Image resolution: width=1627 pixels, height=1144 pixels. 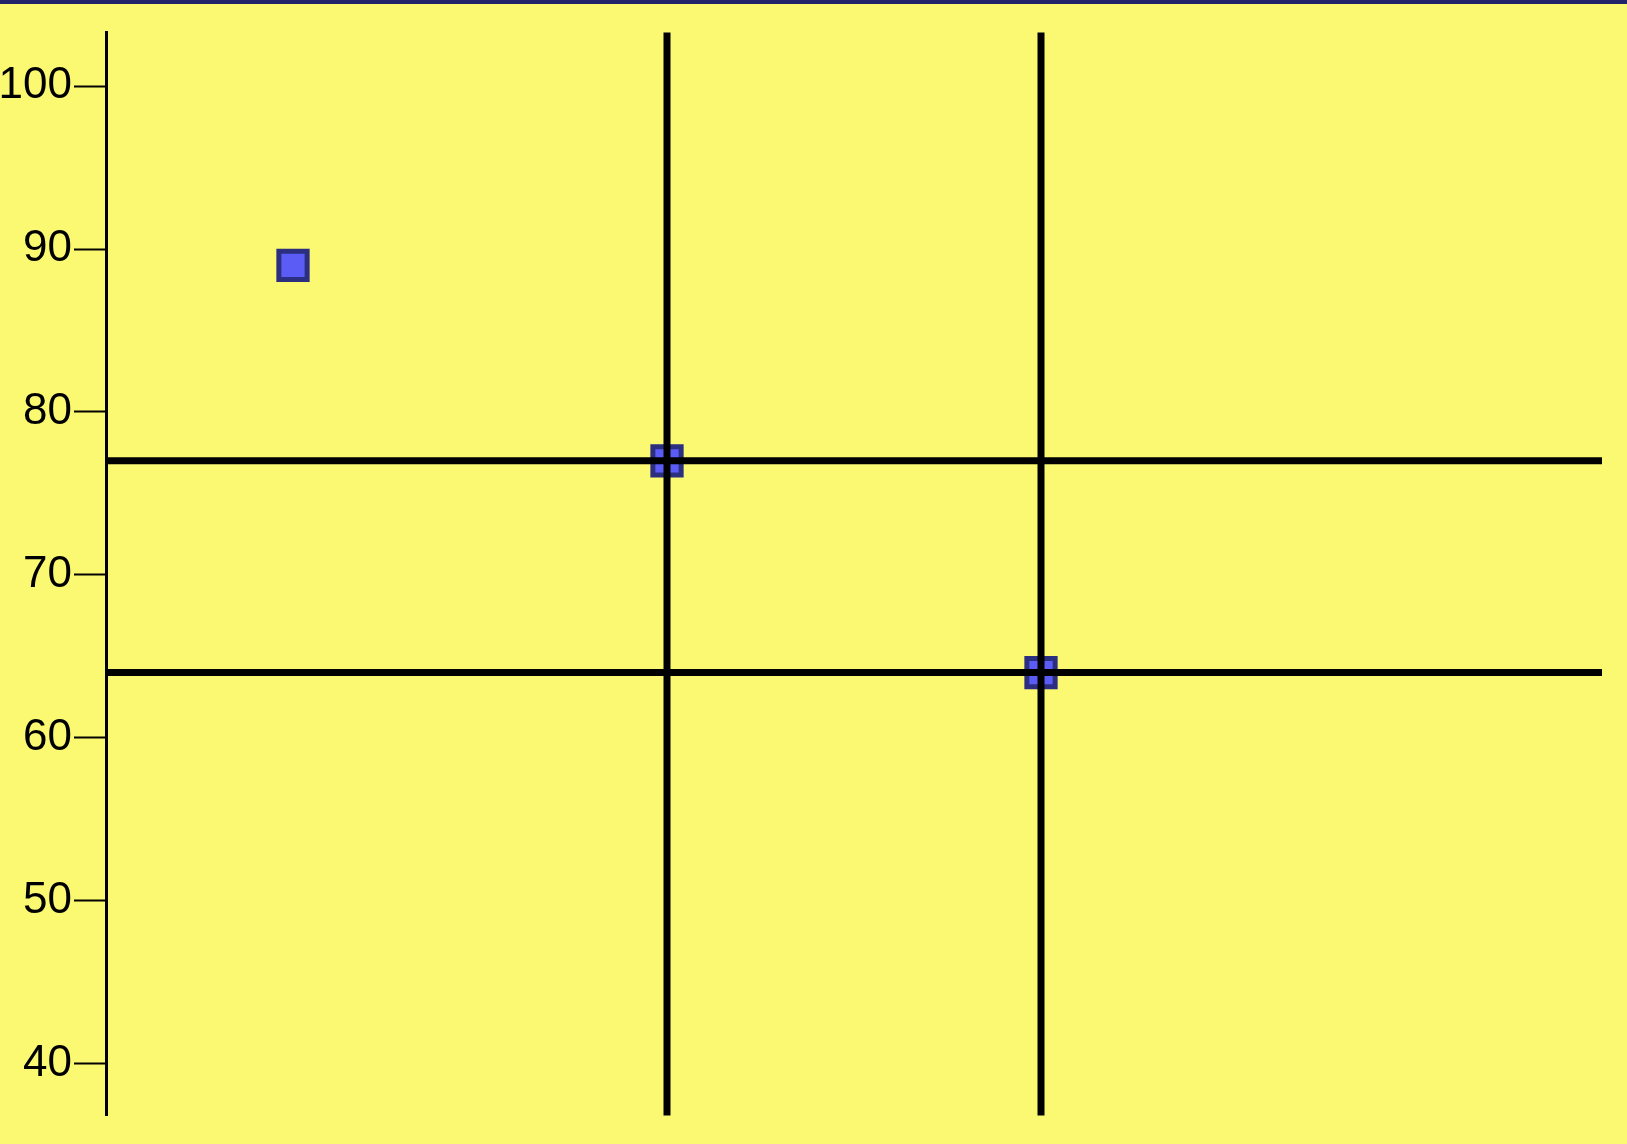 I want to click on y-tick-label: 70, so click(x=47, y=571).